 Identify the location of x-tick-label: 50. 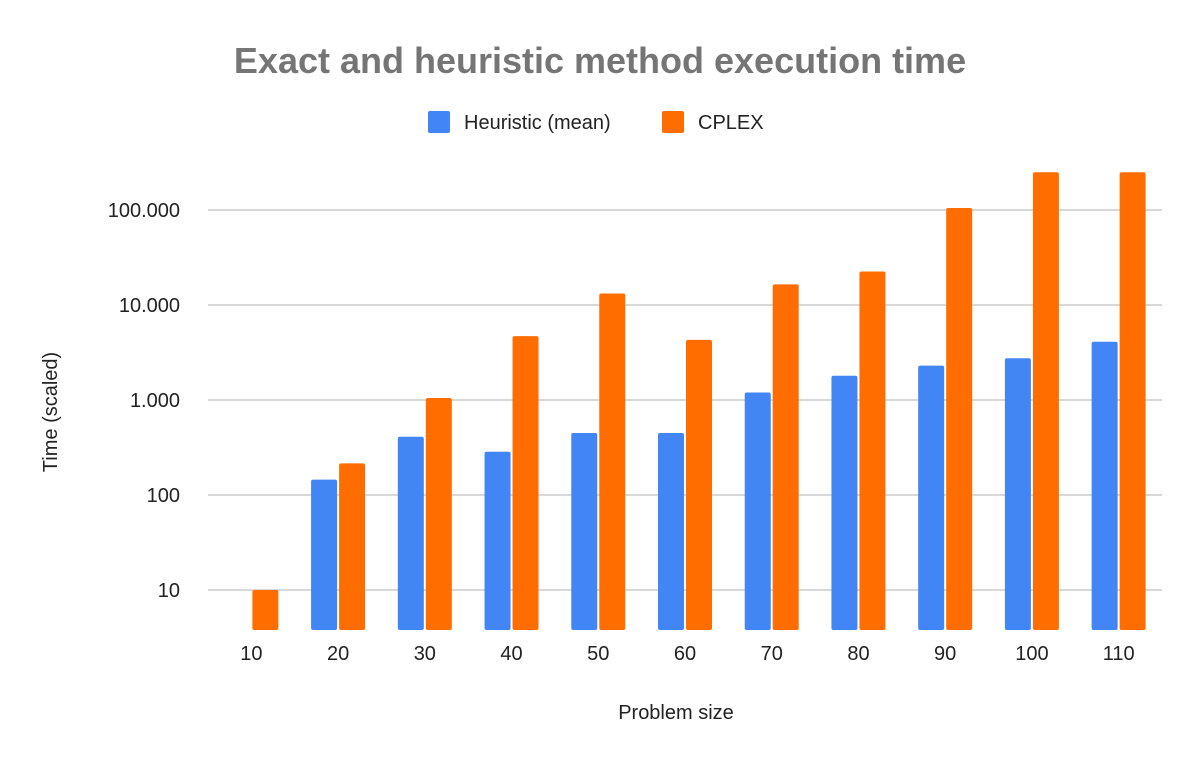
(598, 654).